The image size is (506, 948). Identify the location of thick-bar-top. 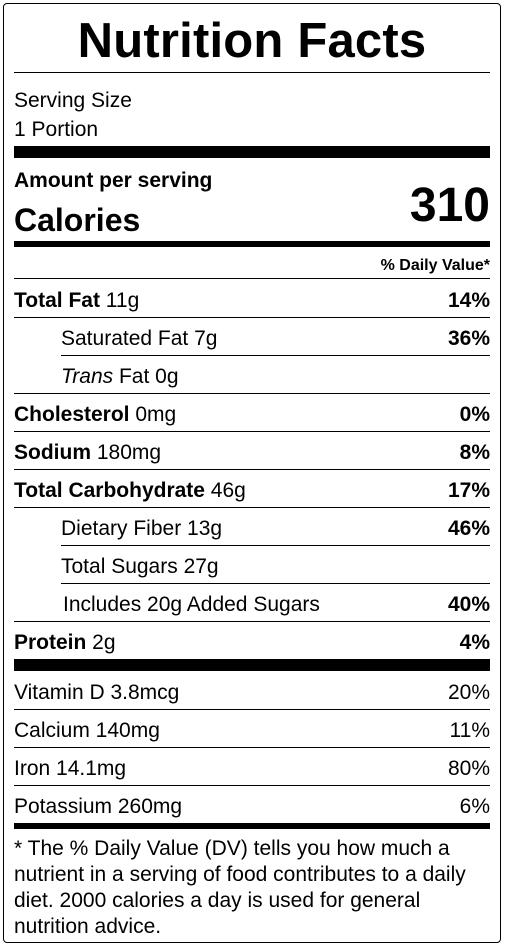
(252, 152).